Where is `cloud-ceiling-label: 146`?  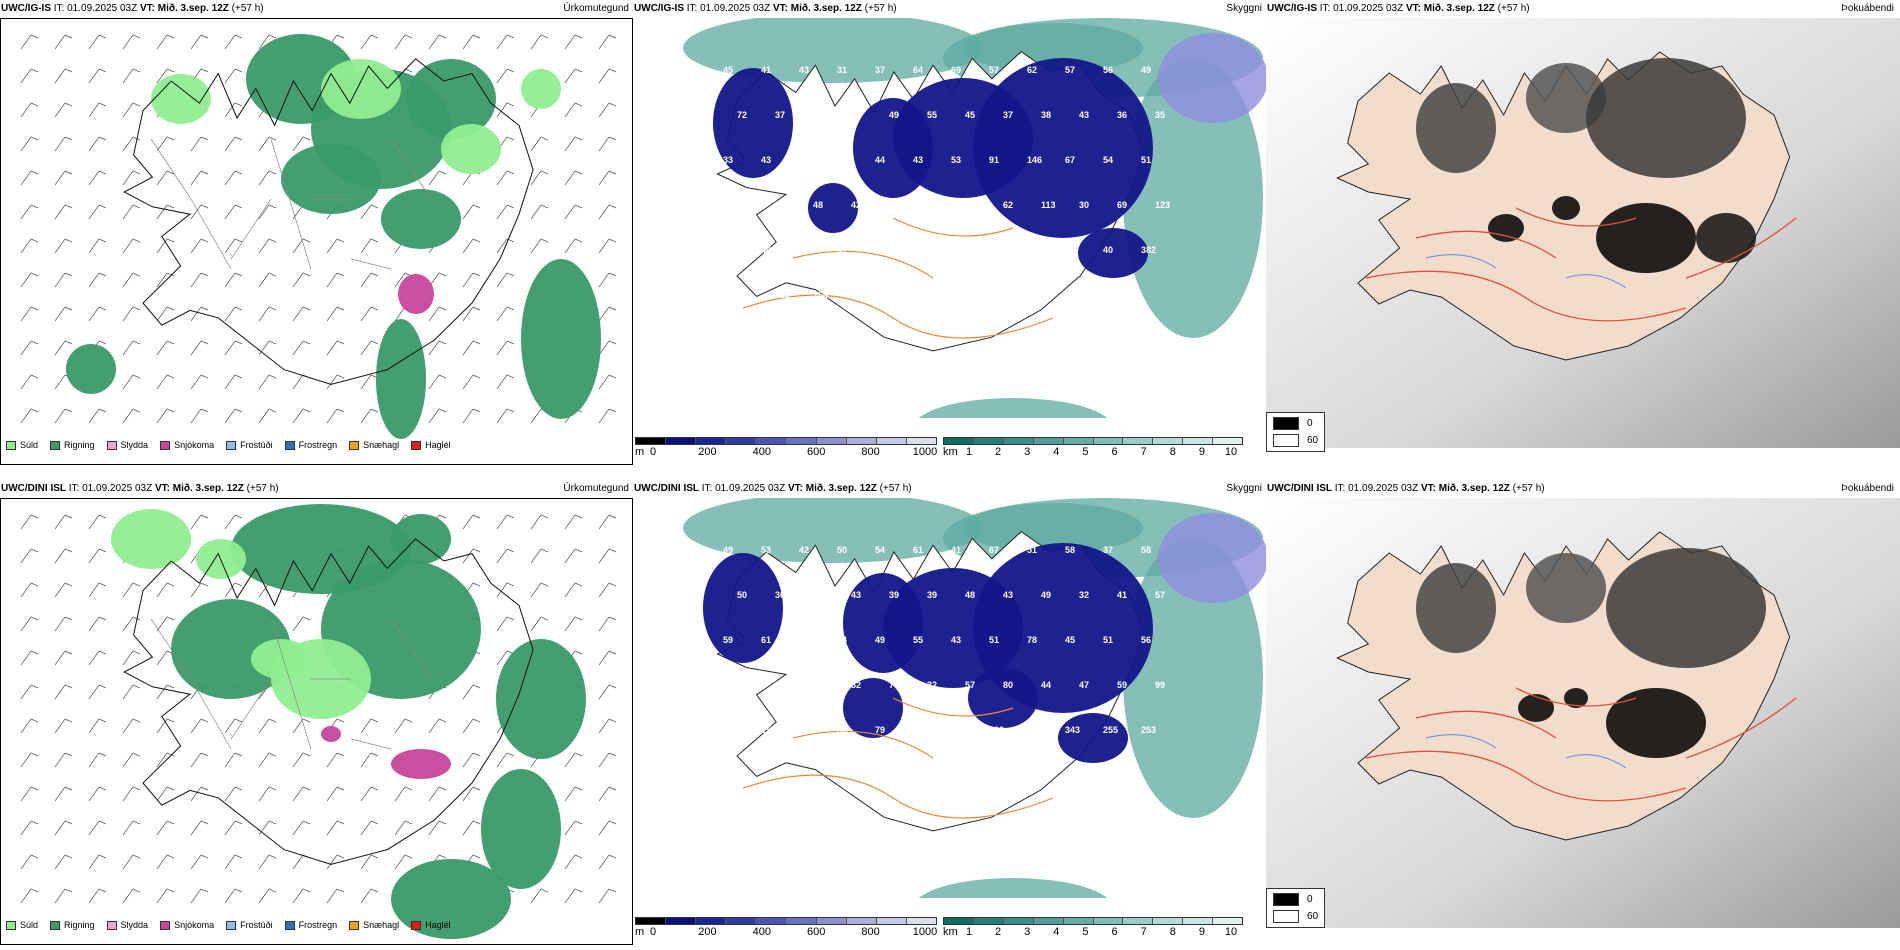
cloud-ceiling-label: 146 is located at coordinates (1034, 160).